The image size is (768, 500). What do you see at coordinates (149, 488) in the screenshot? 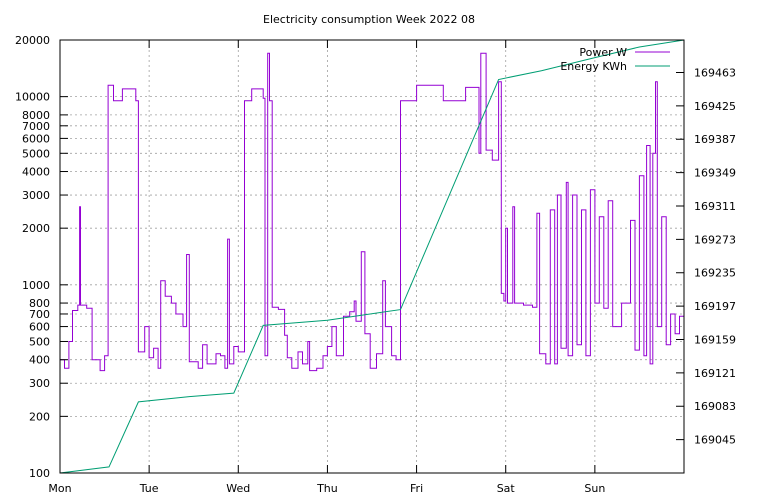
I see `x-tick-label: Tue` at bounding box center [149, 488].